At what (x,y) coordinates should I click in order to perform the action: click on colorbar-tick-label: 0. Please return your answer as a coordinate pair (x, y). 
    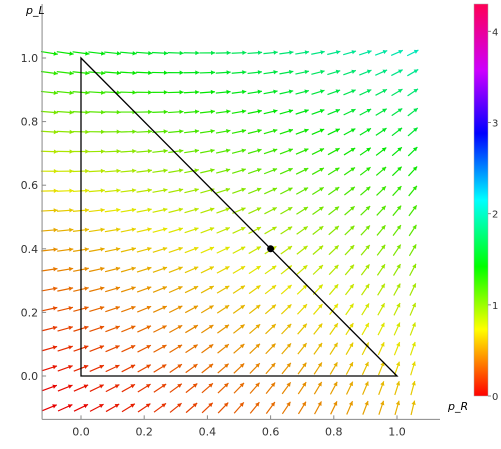
    Looking at the image, I should click on (495, 397).